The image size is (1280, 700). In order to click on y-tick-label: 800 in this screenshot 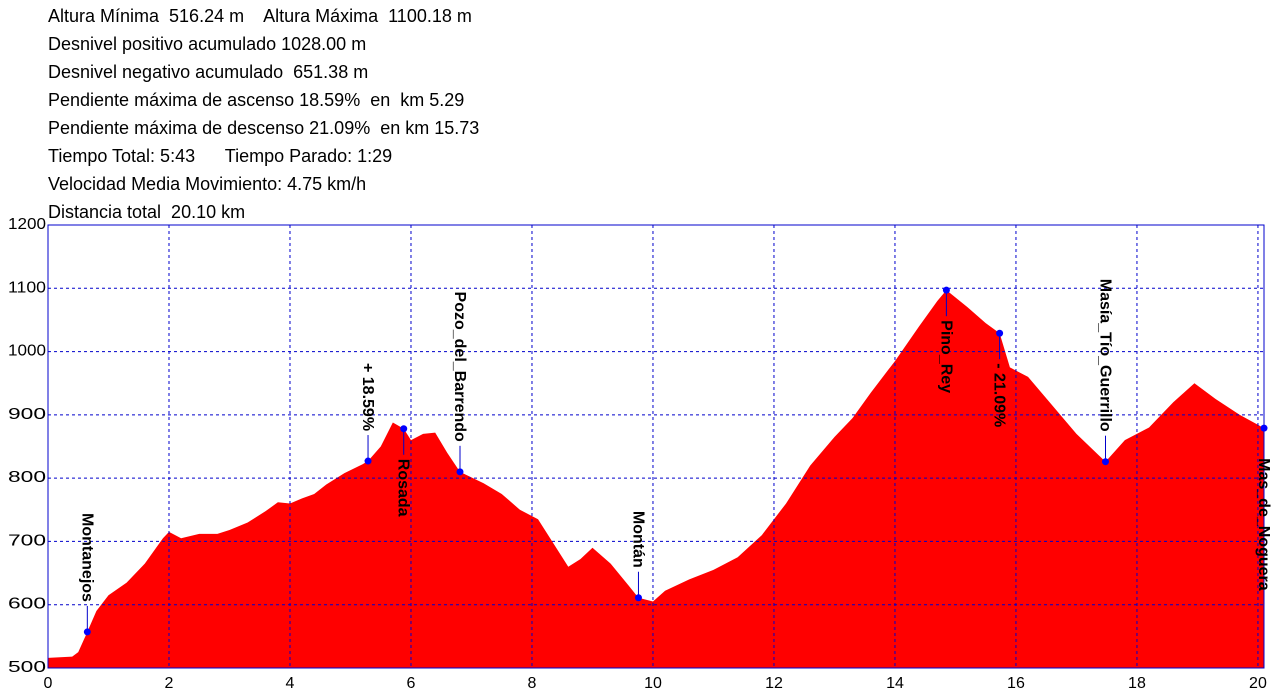, I will do `click(27, 477)`.